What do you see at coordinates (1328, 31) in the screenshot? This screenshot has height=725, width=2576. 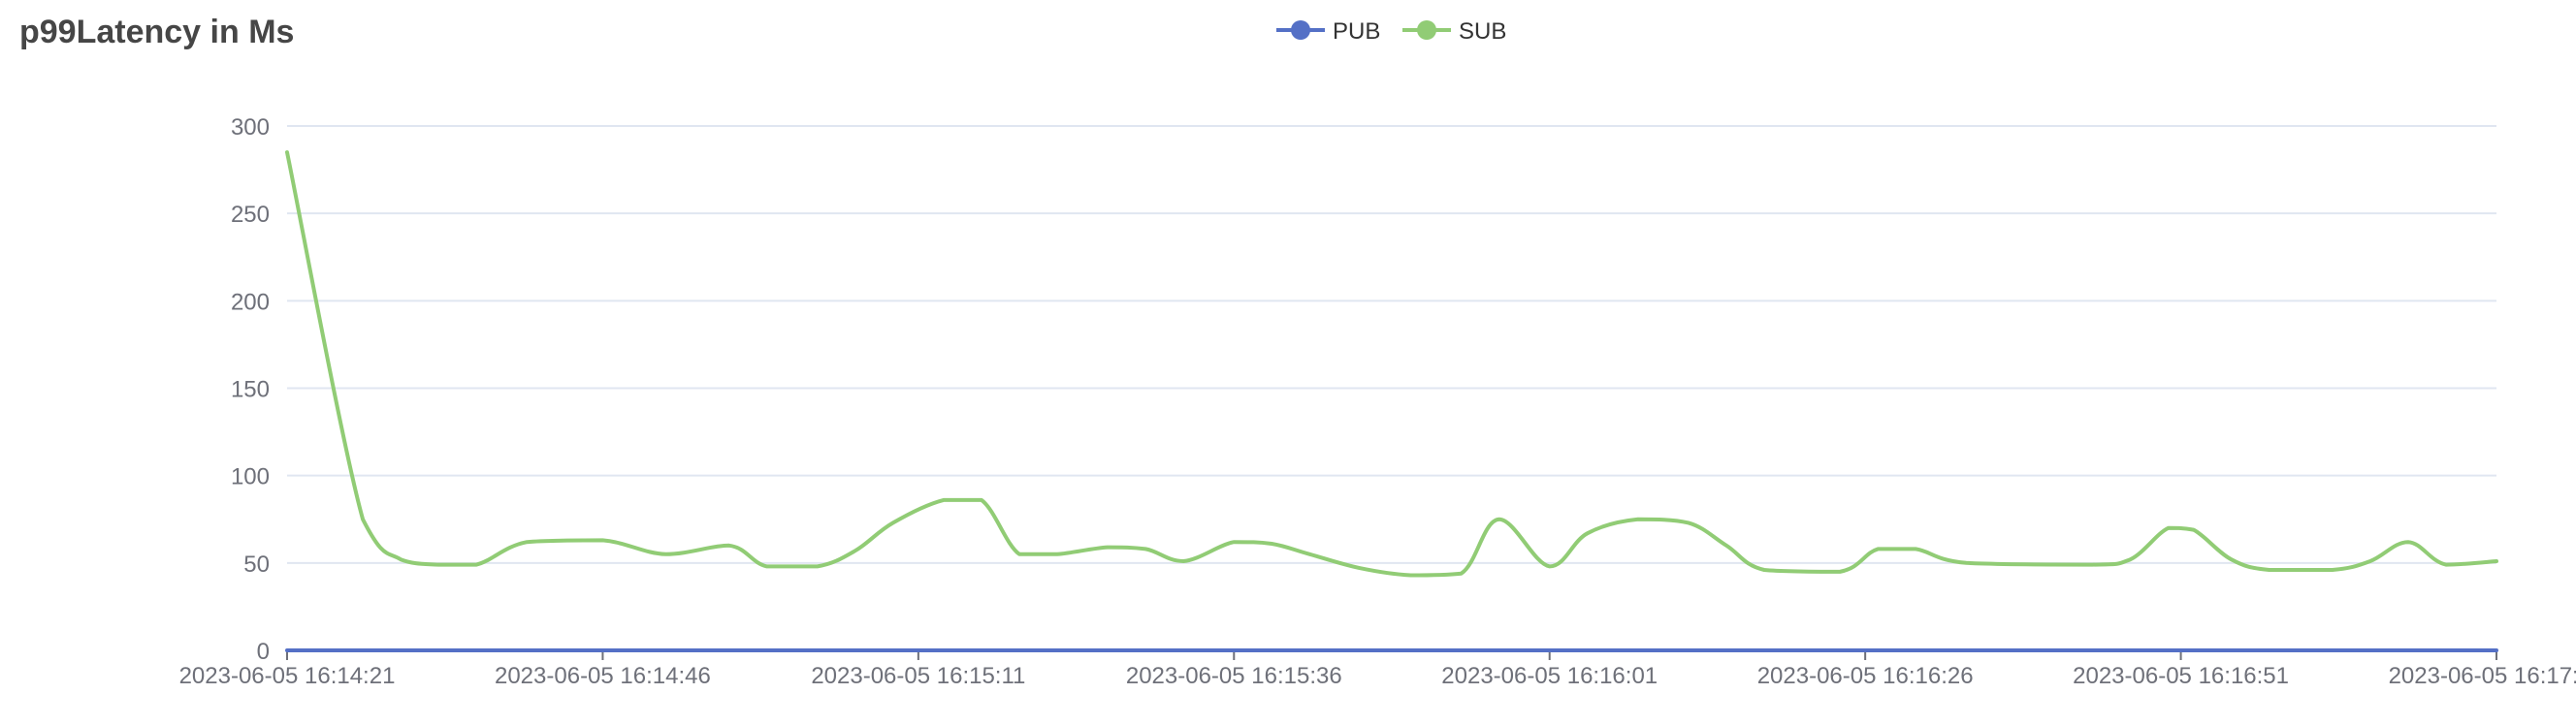 I see `legend-item-pub: PUB` at bounding box center [1328, 31].